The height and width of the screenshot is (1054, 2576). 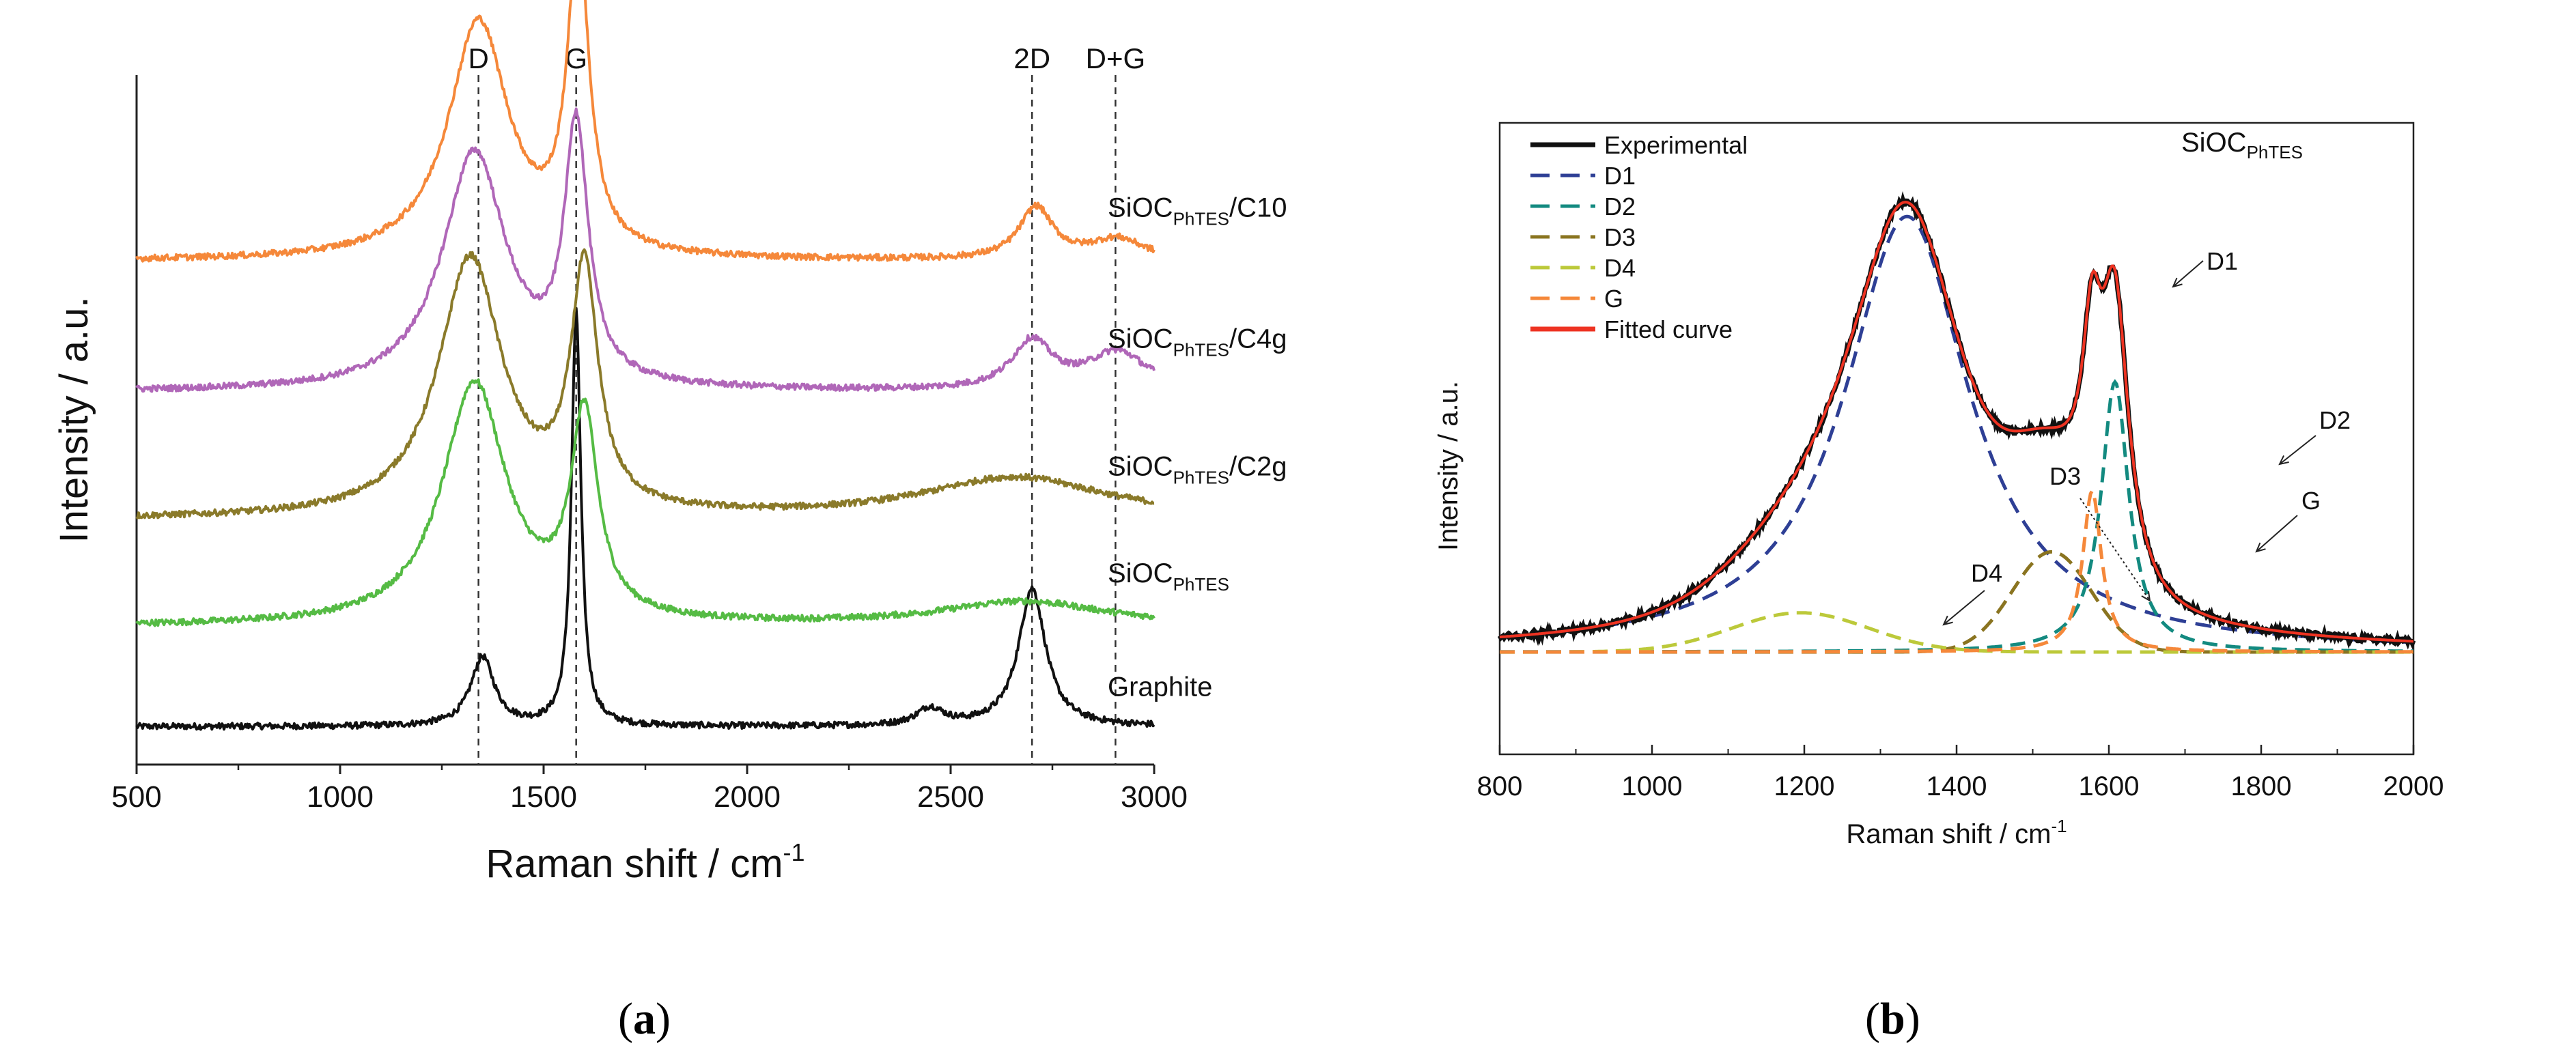 What do you see at coordinates (1964, 607) in the screenshot?
I see `annotation-arrow-D4` at bounding box center [1964, 607].